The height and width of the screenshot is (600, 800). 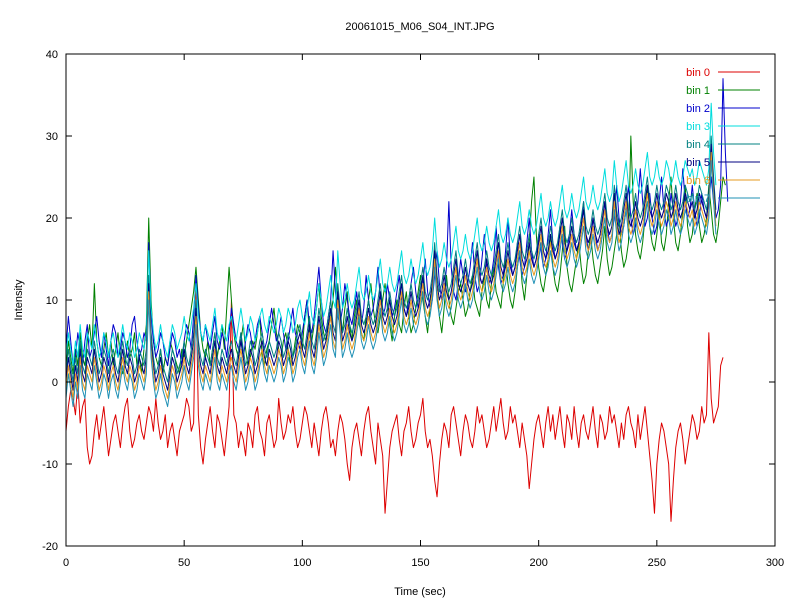 What do you see at coordinates (184, 563) in the screenshot?
I see `x-tick-label: 50` at bounding box center [184, 563].